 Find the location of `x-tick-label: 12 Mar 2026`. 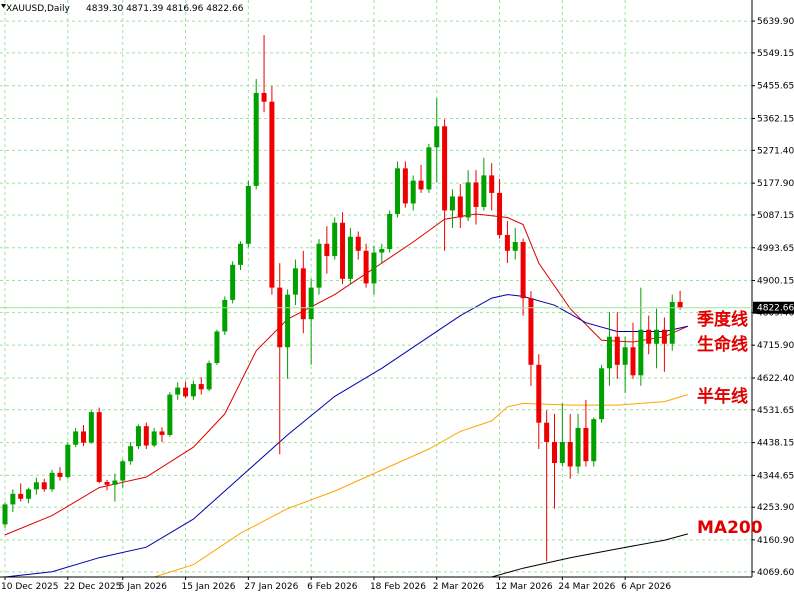

x-tick-label: 12 Mar 2026 is located at coordinates (524, 587).